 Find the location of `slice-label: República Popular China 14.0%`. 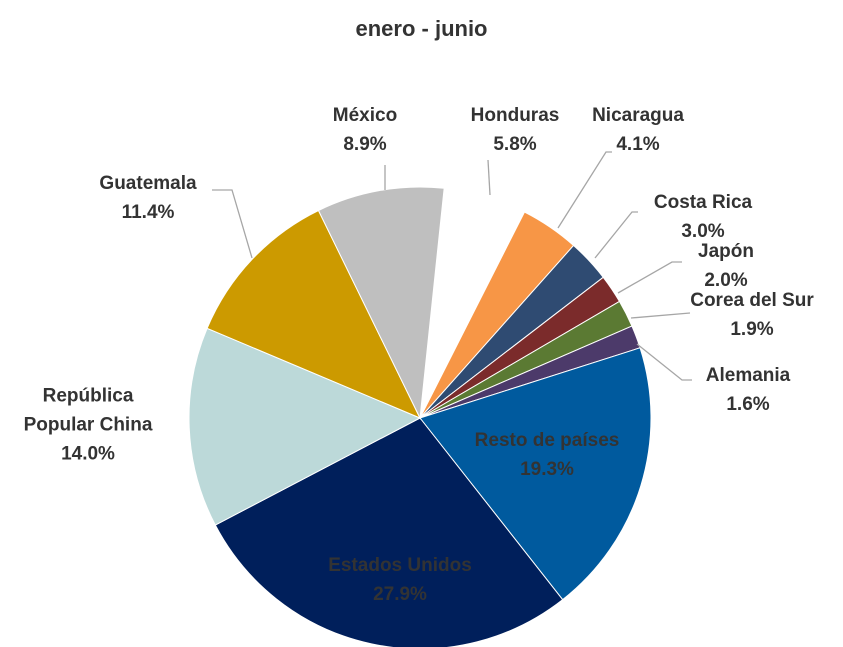

slice-label: República Popular China 14.0% is located at coordinates (88, 425).